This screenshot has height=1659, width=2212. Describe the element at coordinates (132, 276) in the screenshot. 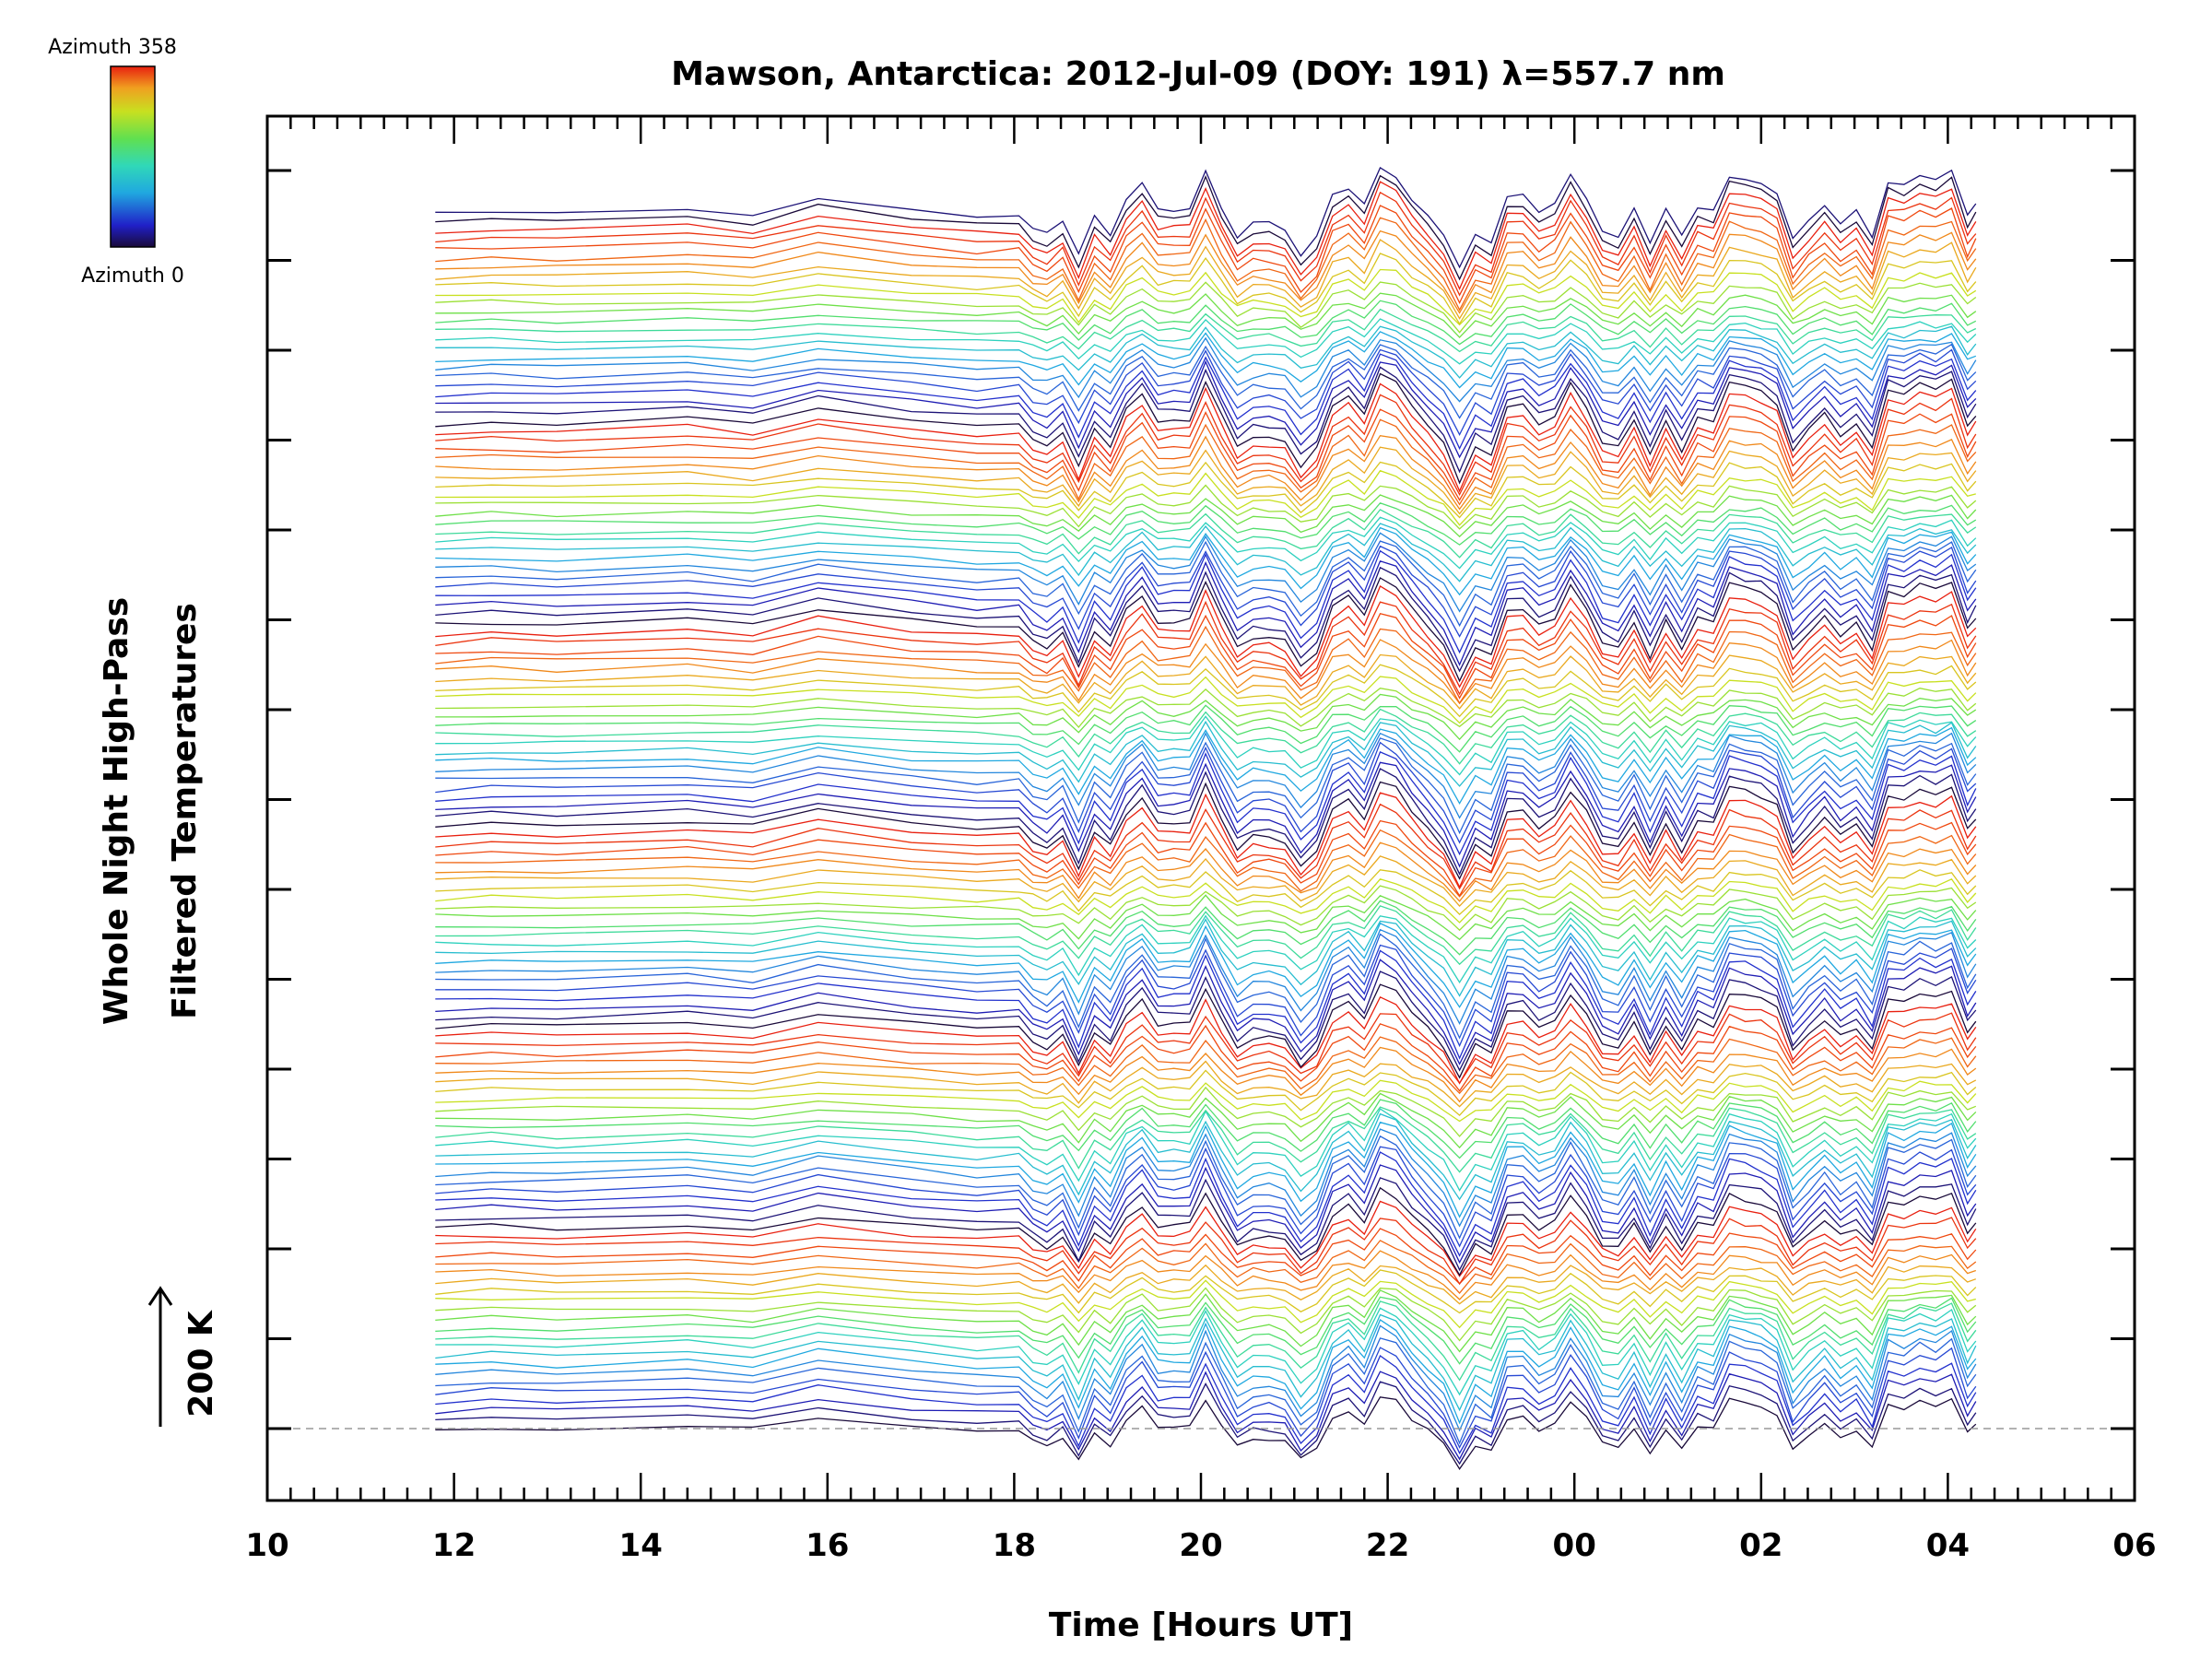

I see `colorbar-bottom-label: Azimuth 0` at that location.